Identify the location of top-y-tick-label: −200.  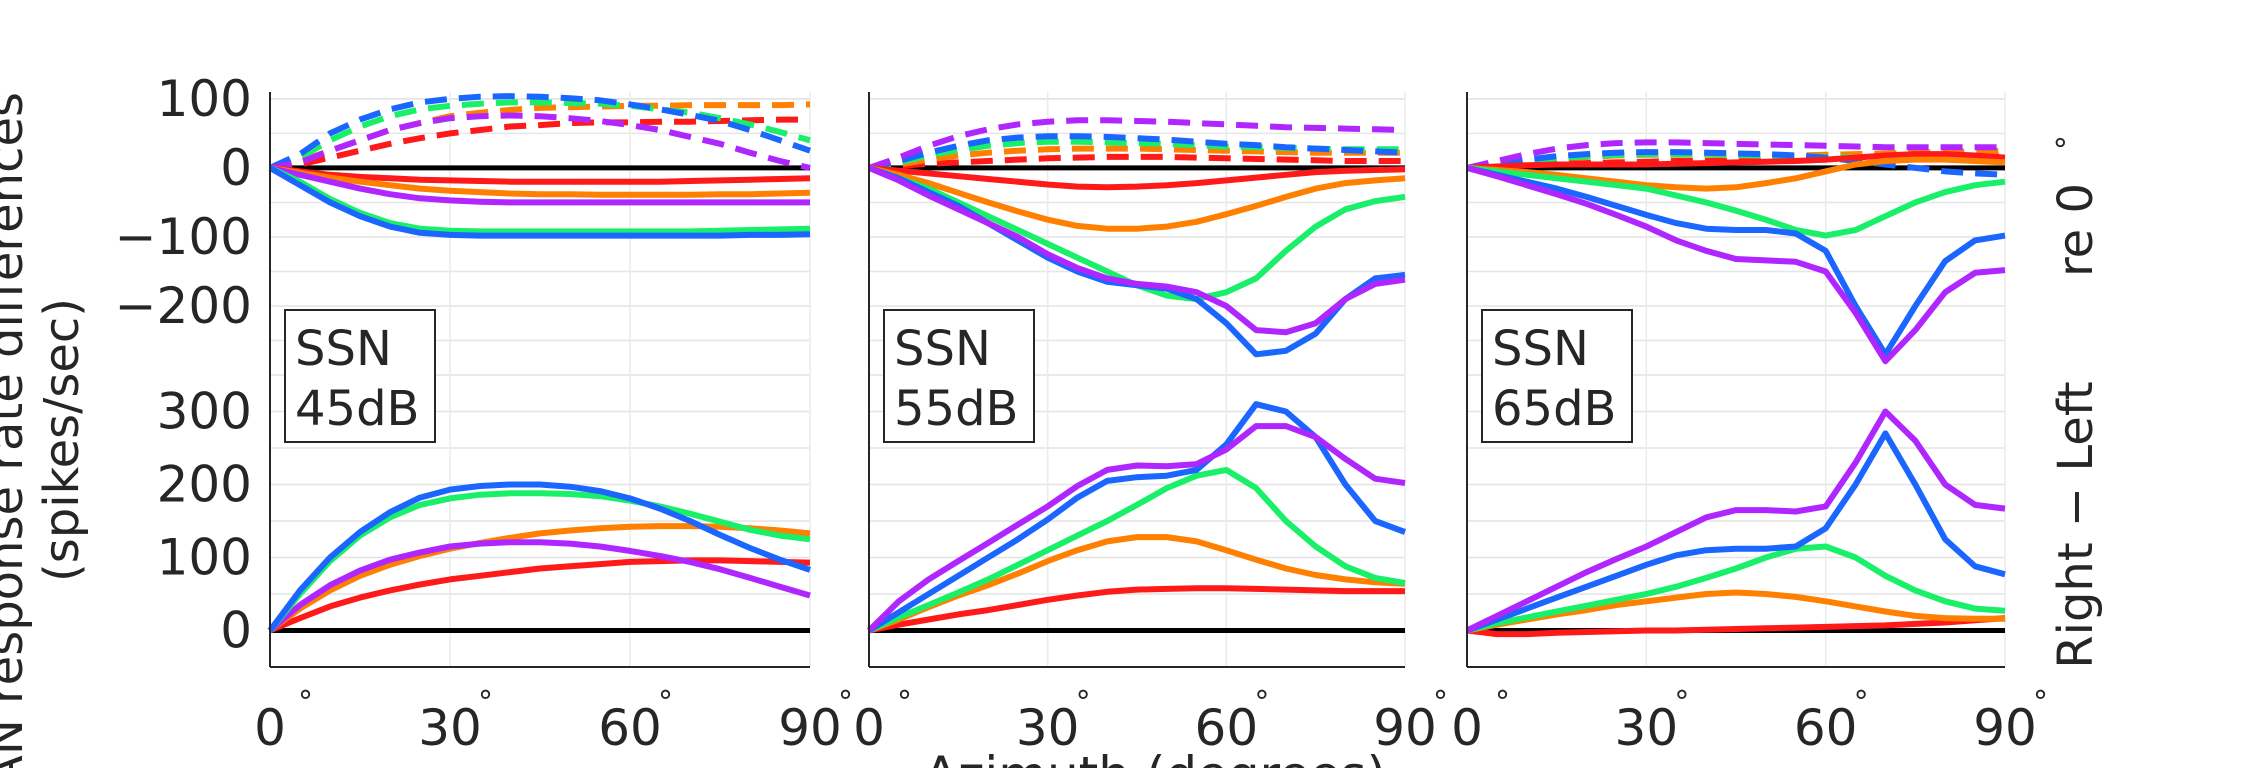
(183, 306).